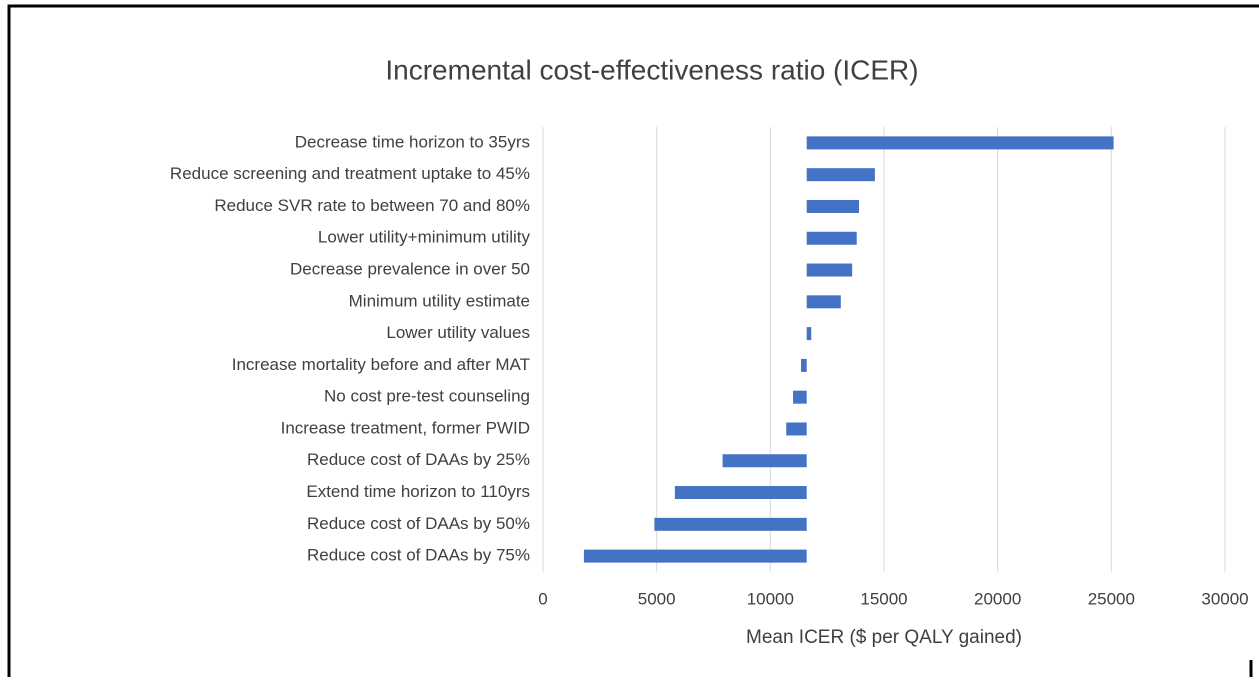 Image resolution: width=1259 pixels, height=682 pixels. Describe the element at coordinates (372, 205) in the screenshot. I see `y-tick-label: Reduce SVR rate to between 70 and 80%` at that location.